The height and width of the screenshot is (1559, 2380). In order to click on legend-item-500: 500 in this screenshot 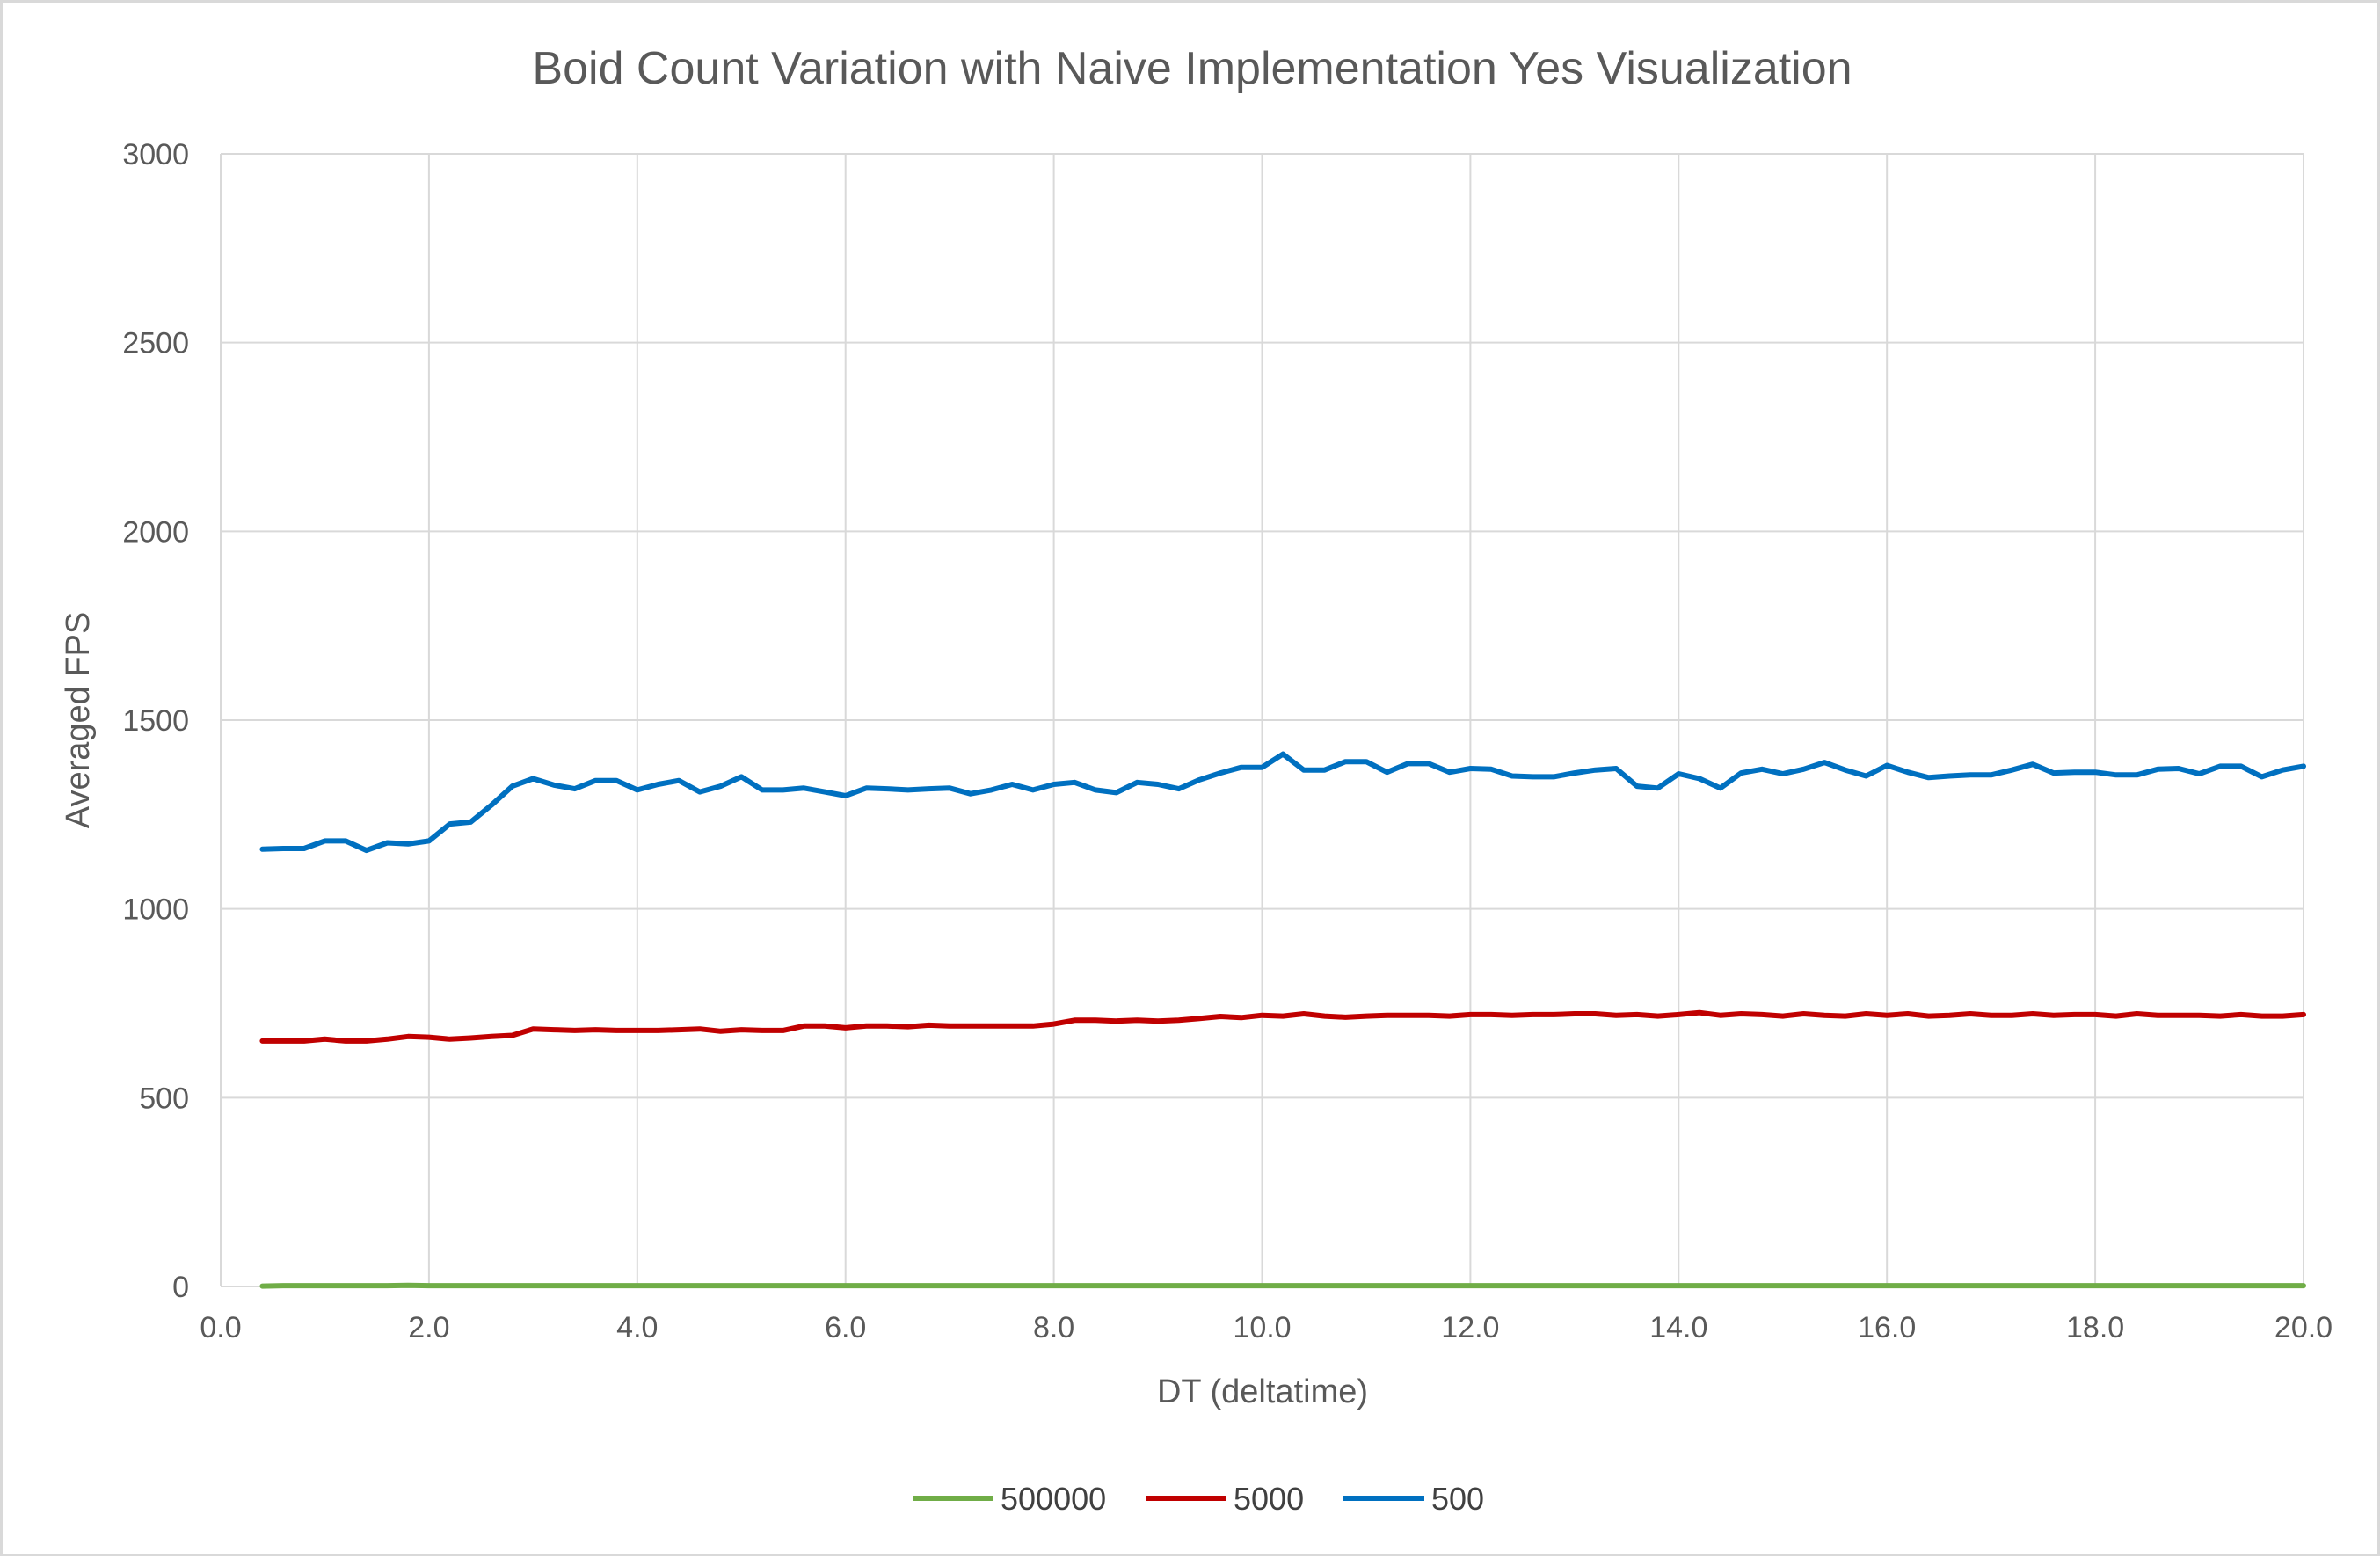, I will do `click(1413, 1499)`.